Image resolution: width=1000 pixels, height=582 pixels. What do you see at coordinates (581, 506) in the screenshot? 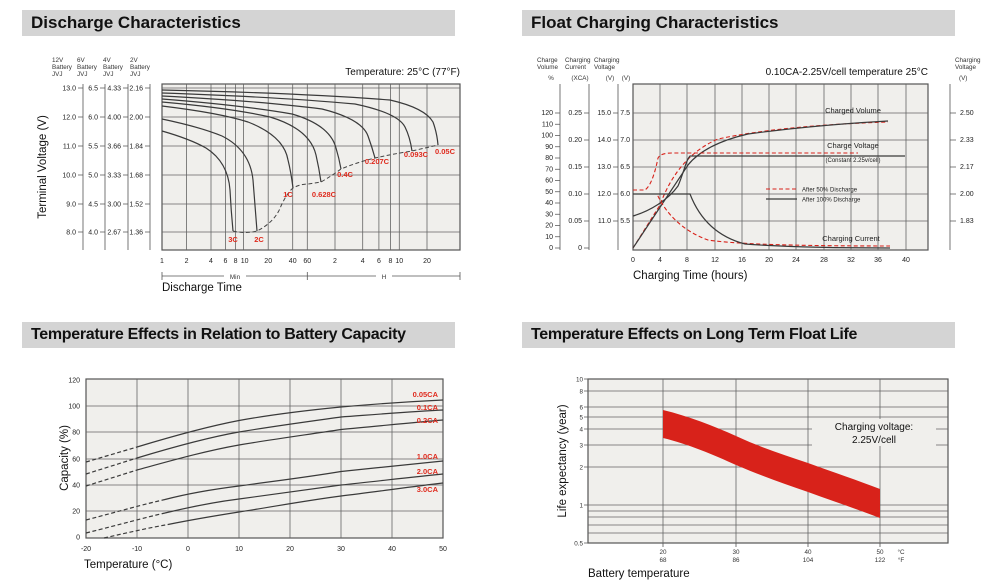
I see `ytick: 1` at bounding box center [581, 506].